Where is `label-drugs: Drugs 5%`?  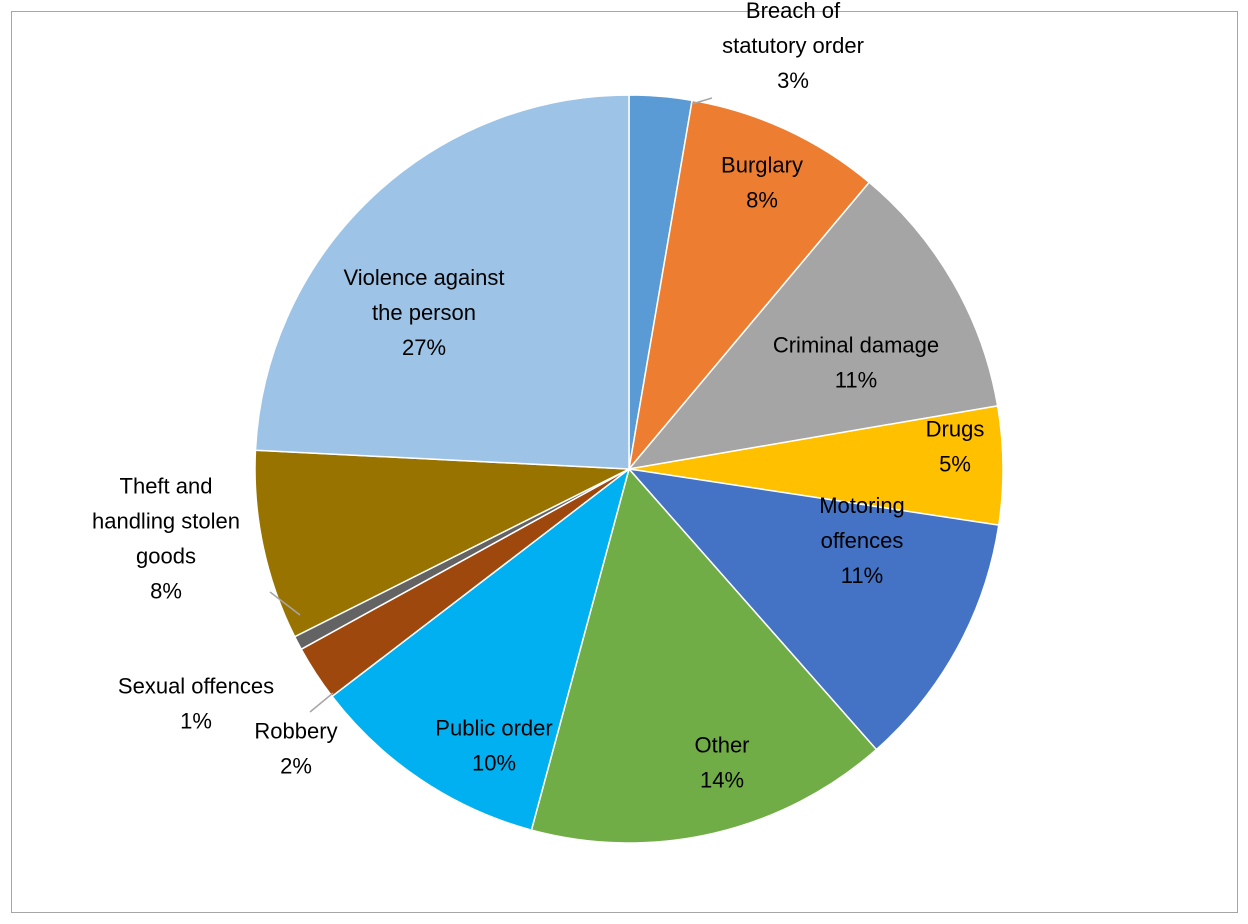
label-drugs: Drugs 5% is located at coordinates (955, 447).